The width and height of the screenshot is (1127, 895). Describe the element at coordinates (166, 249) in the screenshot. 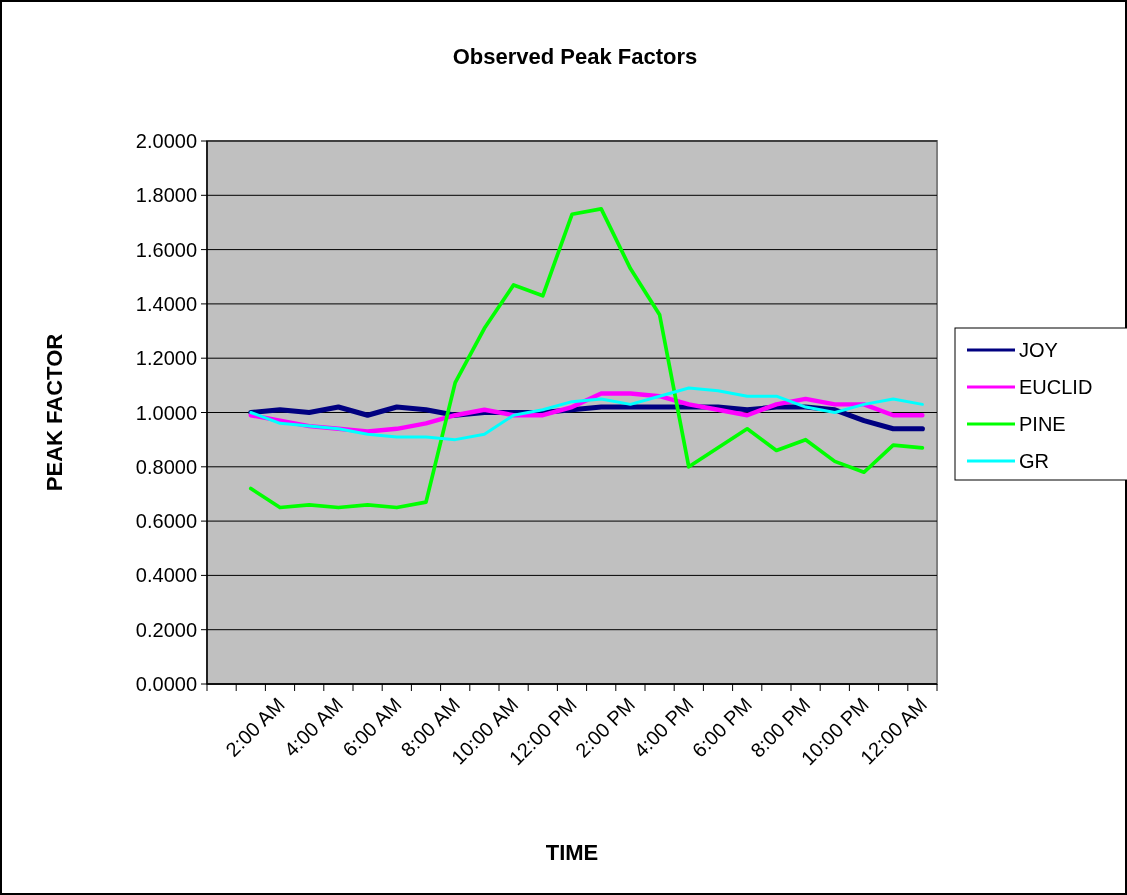

I see `y-tick-label: 1.6000` at that location.